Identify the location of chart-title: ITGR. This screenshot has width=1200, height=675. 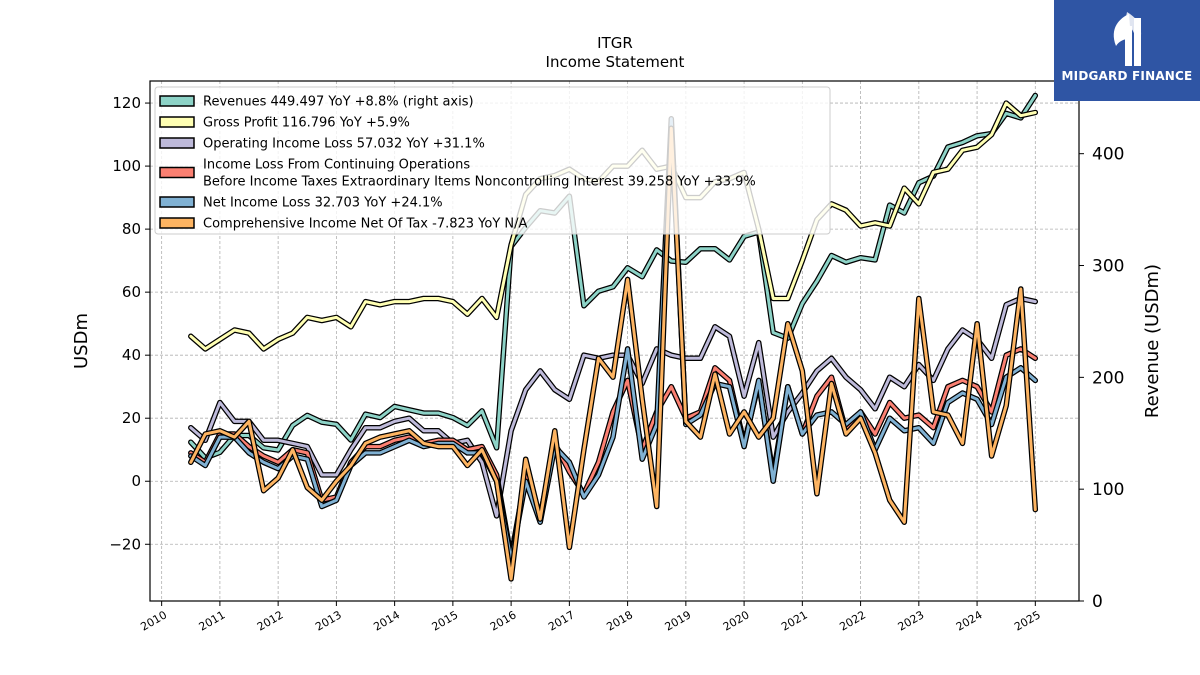
(615, 43).